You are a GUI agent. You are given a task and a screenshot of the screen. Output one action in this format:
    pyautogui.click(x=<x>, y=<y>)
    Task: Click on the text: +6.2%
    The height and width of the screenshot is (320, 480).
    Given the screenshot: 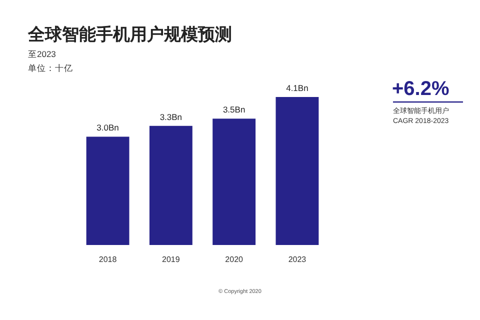 What is the action you would take?
    pyautogui.click(x=421, y=89)
    